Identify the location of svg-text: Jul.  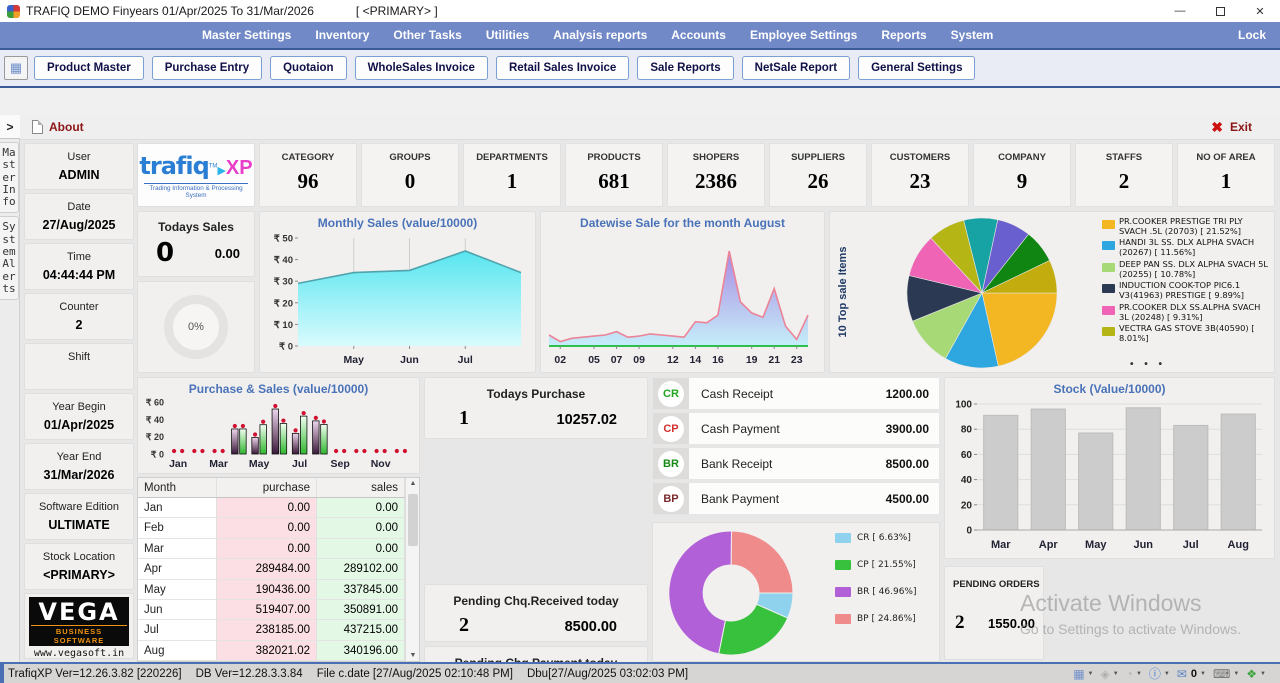
(1191, 545).